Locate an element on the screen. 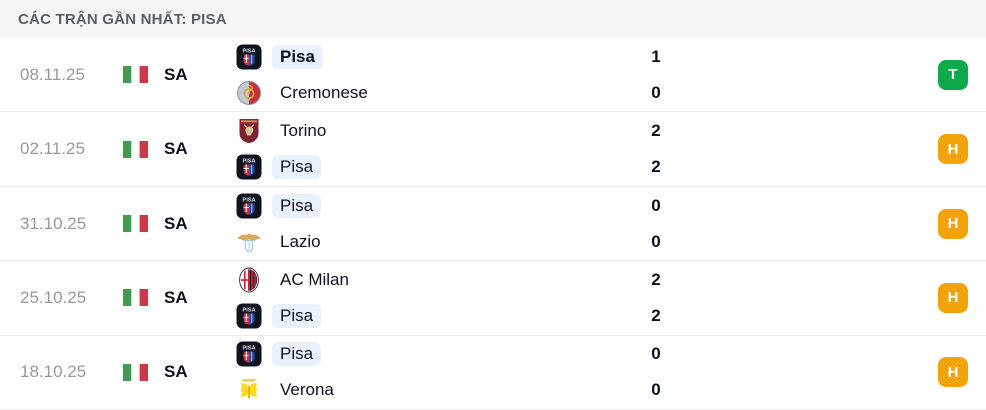 The image size is (986, 410). teams-block: Pisa 0 Verona 0 is located at coordinates (452, 372).